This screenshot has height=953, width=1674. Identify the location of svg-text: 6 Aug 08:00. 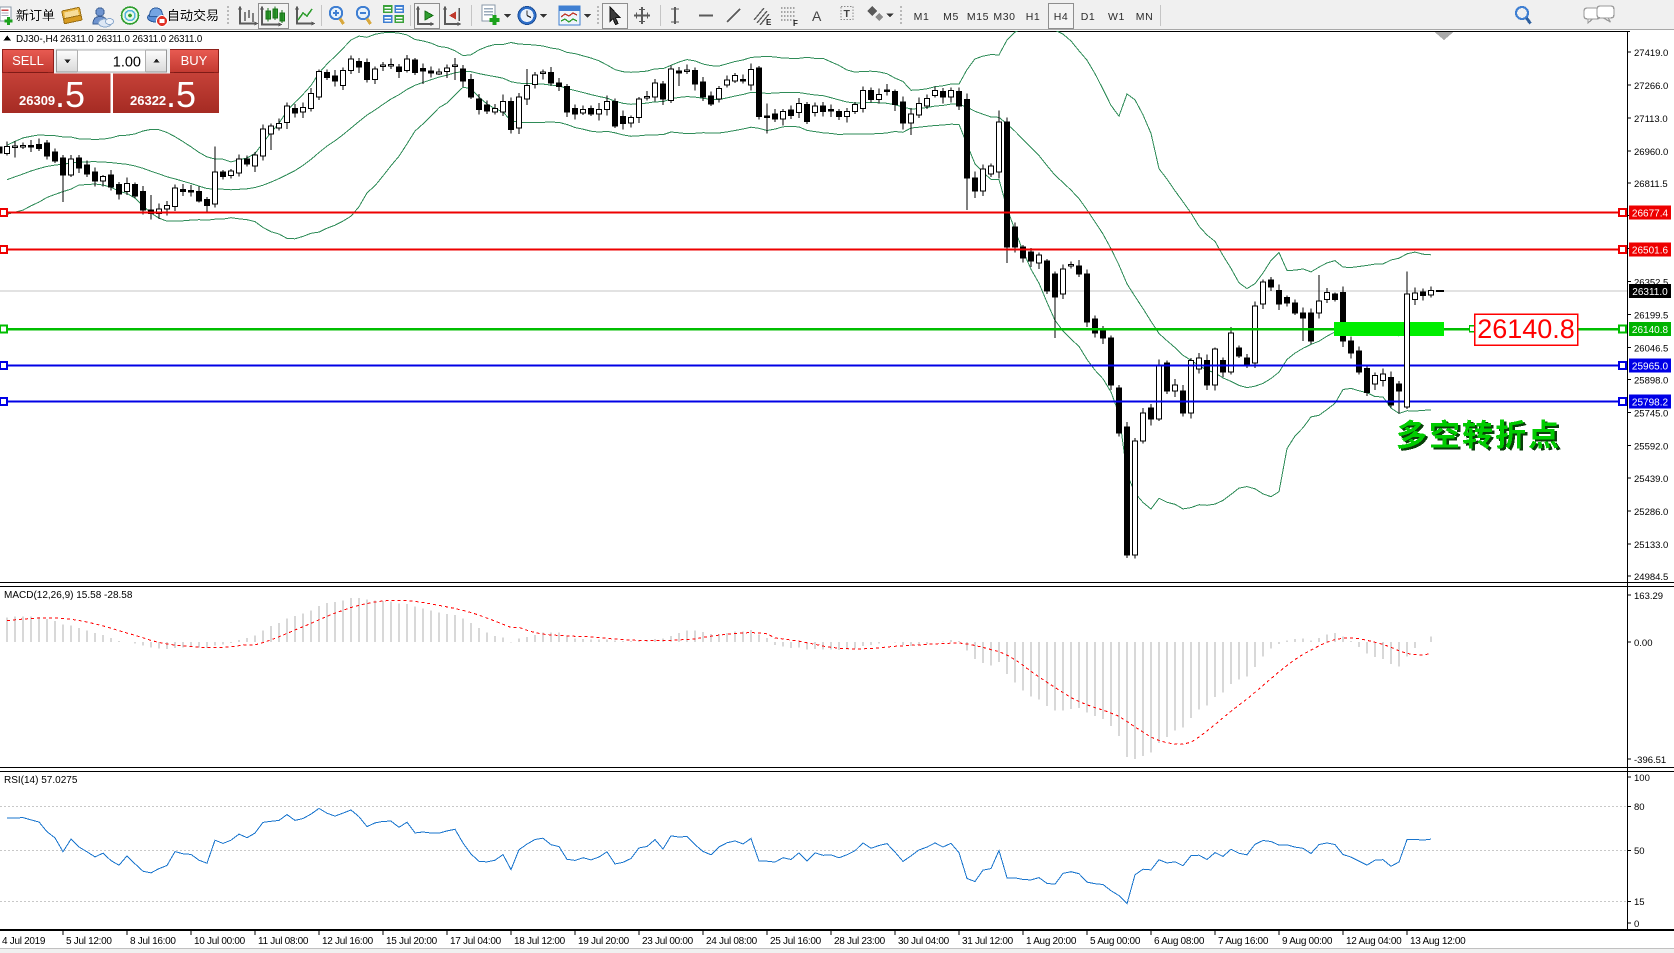
(1179, 941).